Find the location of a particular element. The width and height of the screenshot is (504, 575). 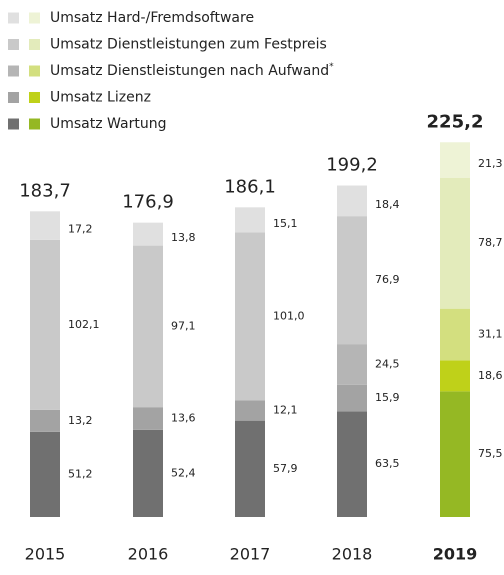

total-label: 176,9 is located at coordinates (148, 202).